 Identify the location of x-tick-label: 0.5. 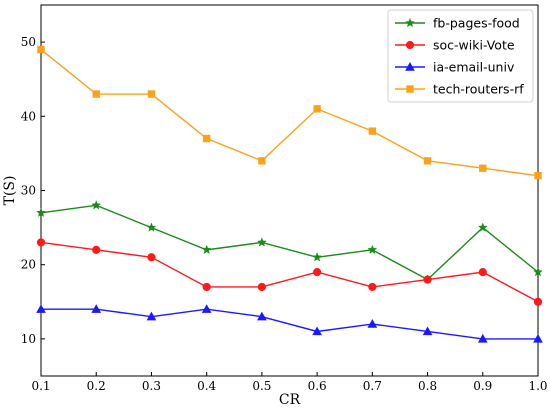
(261, 386).